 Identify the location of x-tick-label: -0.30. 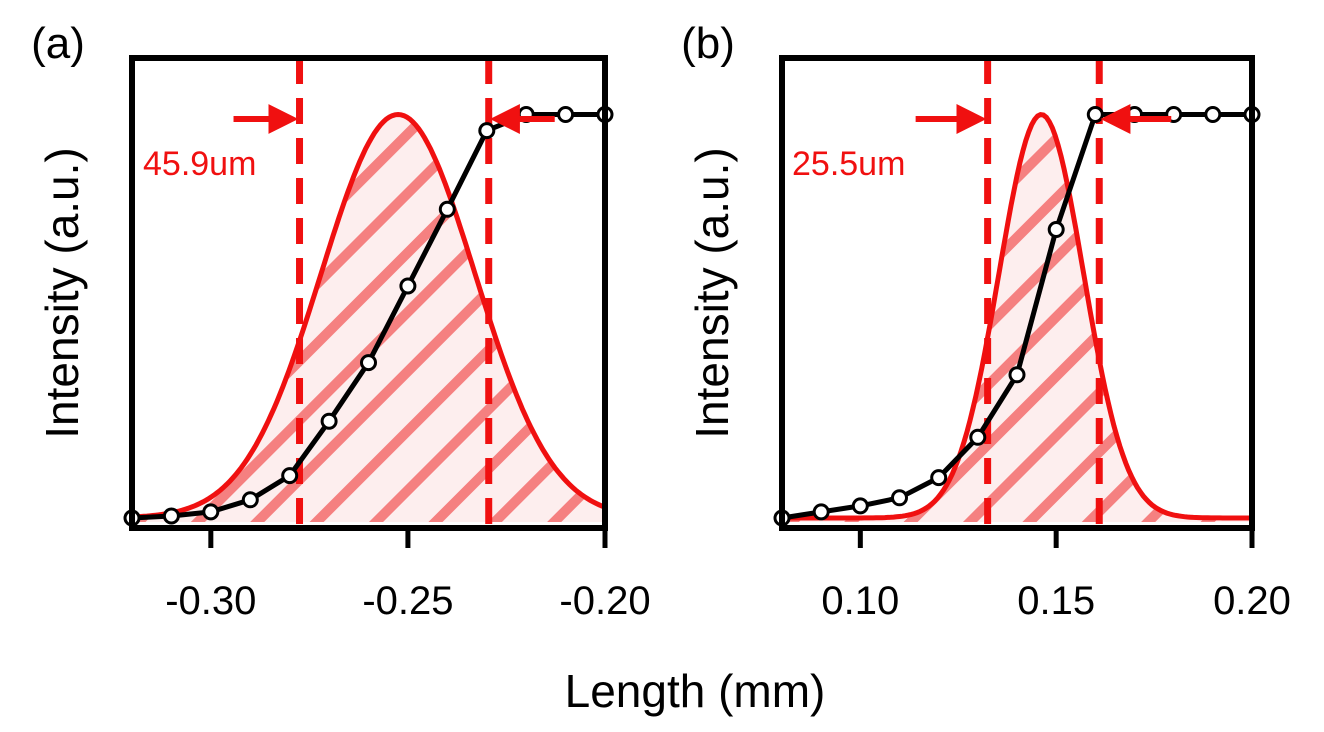
(210, 601).